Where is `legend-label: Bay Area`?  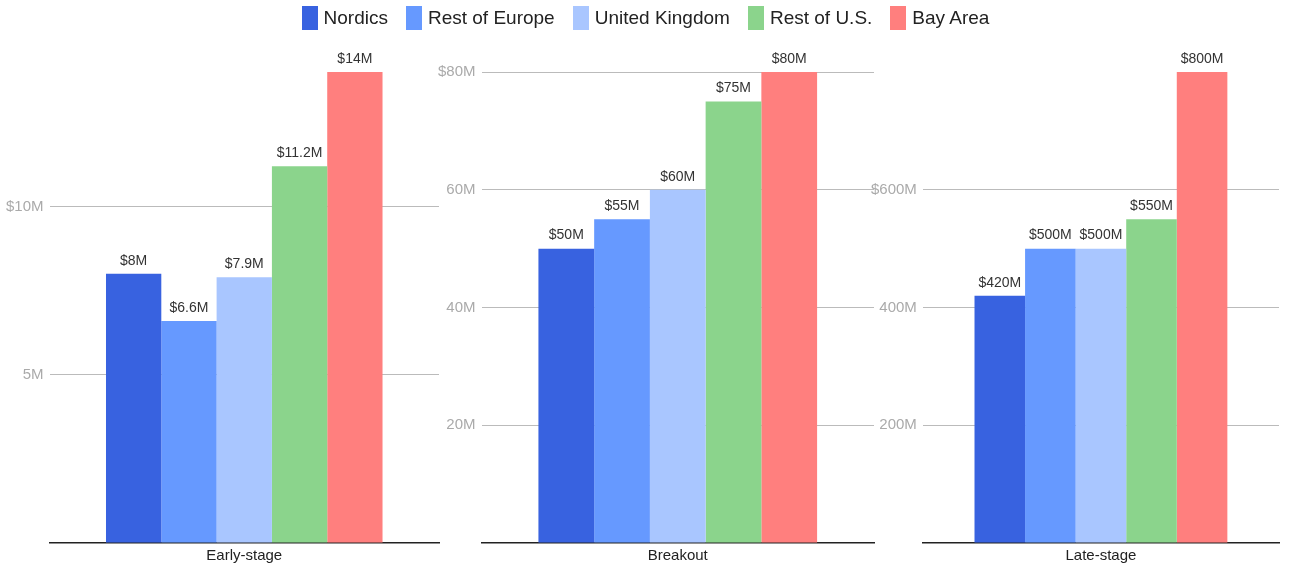
legend-label: Bay Area is located at coordinates (951, 18).